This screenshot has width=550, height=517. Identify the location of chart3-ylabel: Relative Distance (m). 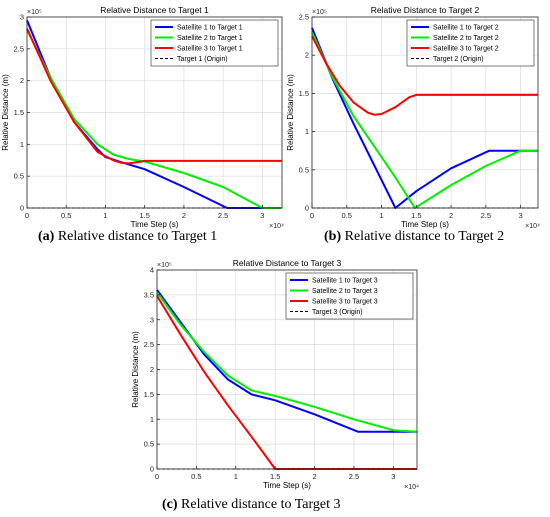
(135, 369).